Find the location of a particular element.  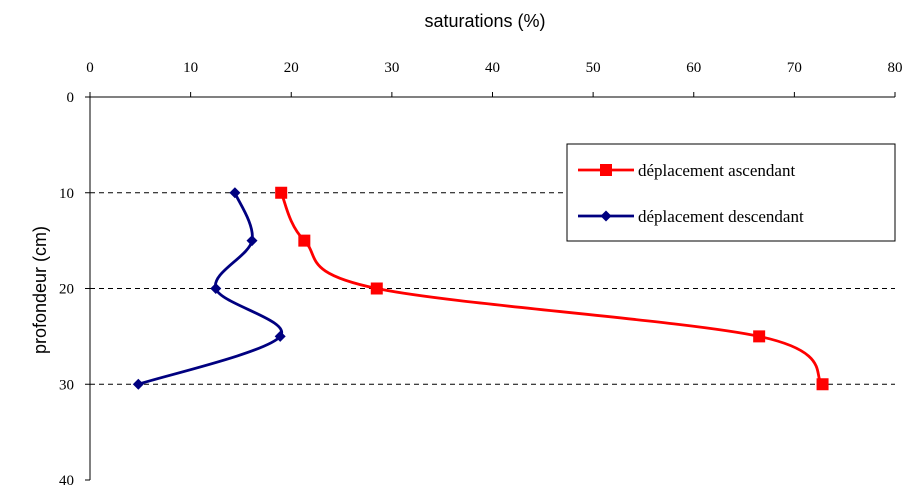

x-tick-label: 20 is located at coordinates (291, 68).